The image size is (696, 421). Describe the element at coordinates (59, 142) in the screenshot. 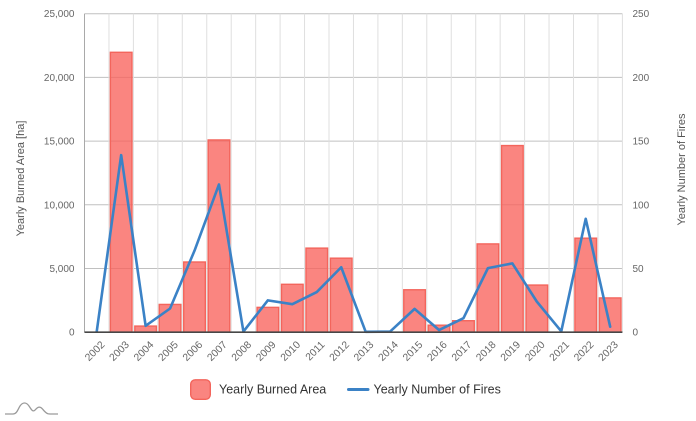

I see `svg-text: 15,000` at that location.